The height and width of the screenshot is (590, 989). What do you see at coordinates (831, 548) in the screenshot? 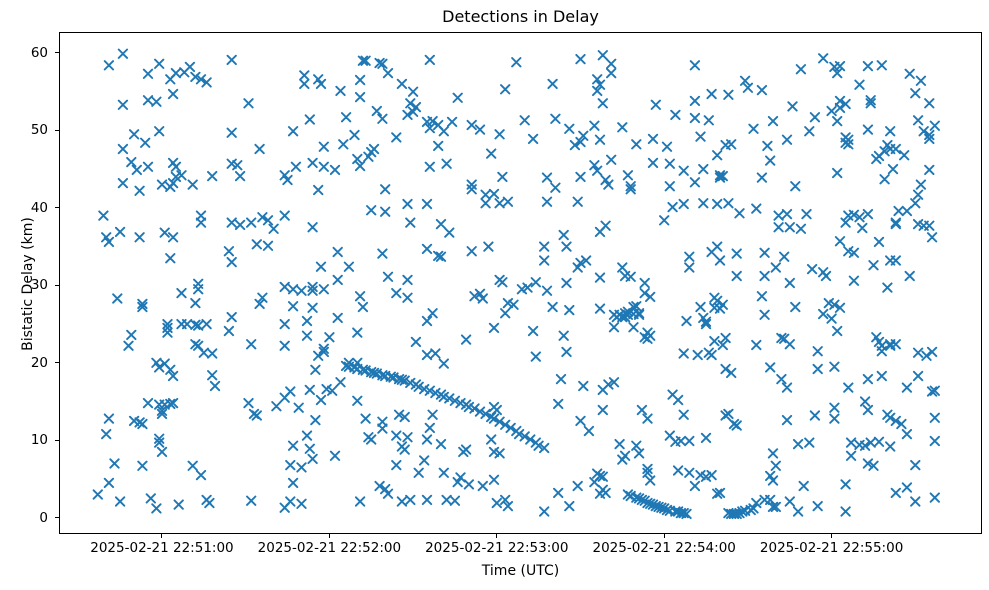
I see `x-tick-label: 2025-02-21 22:55:00` at bounding box center [831, 548].